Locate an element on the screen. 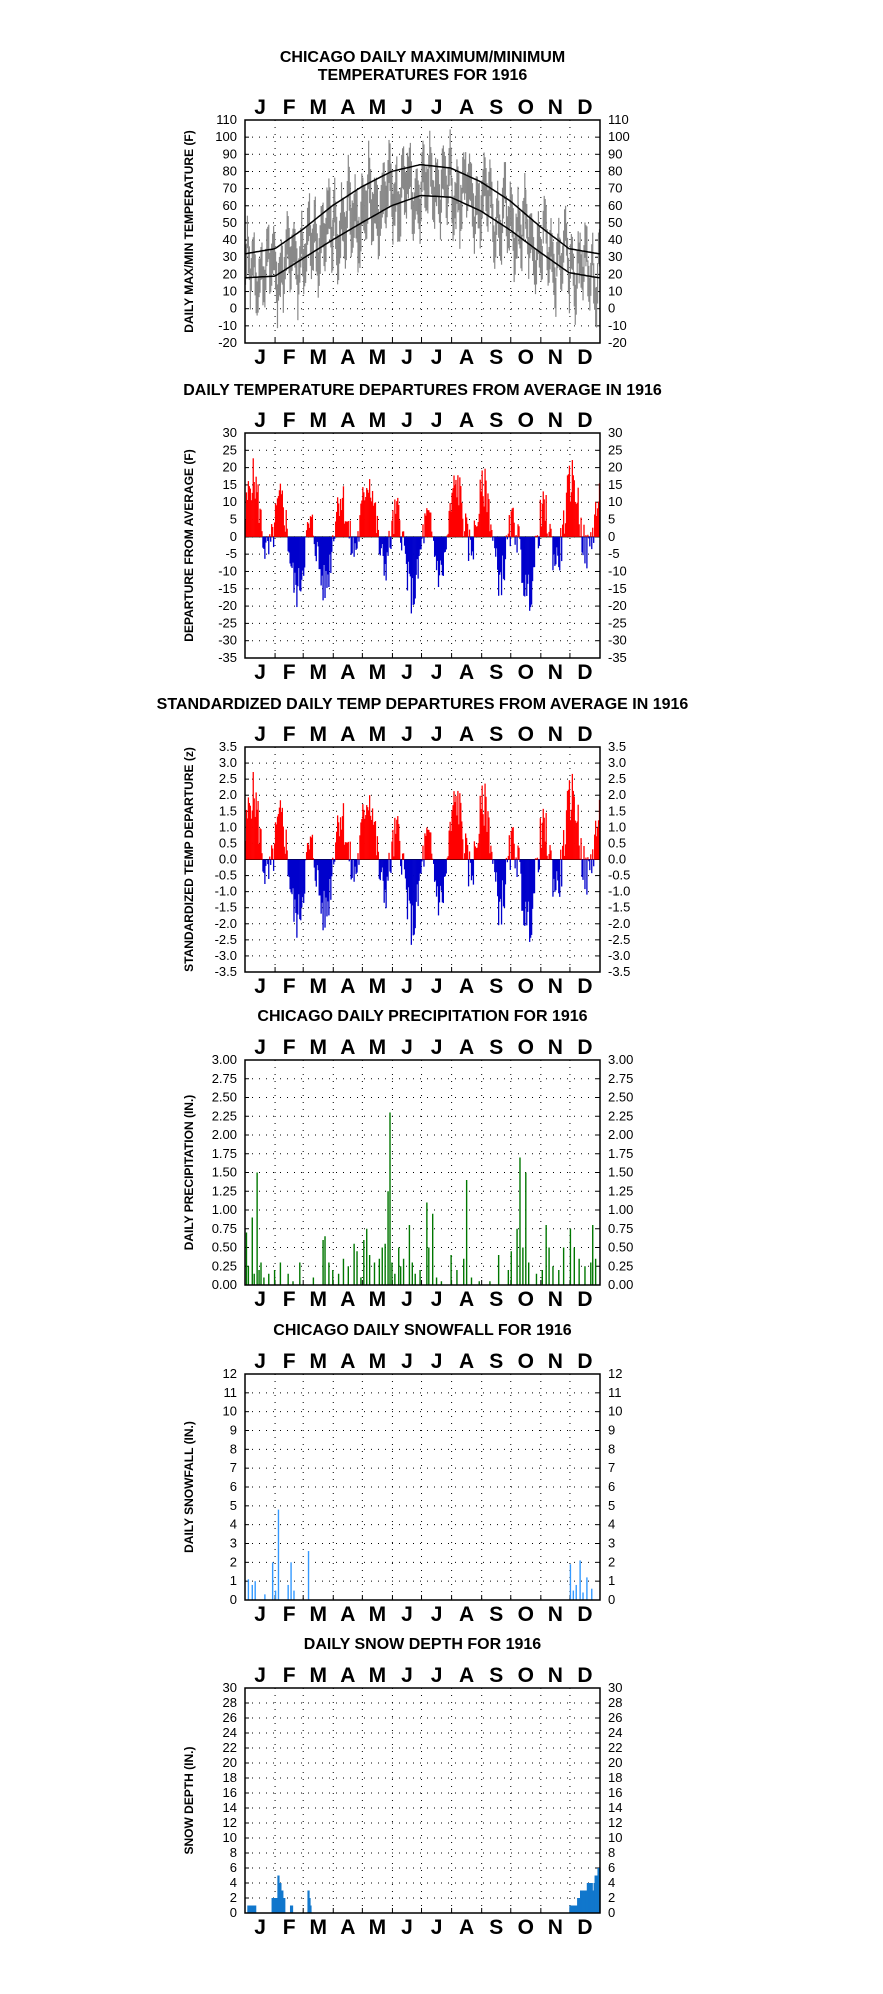 The image size is (883, 1994). y-tick-label-left: -5 is located at coordinates (231, 553).